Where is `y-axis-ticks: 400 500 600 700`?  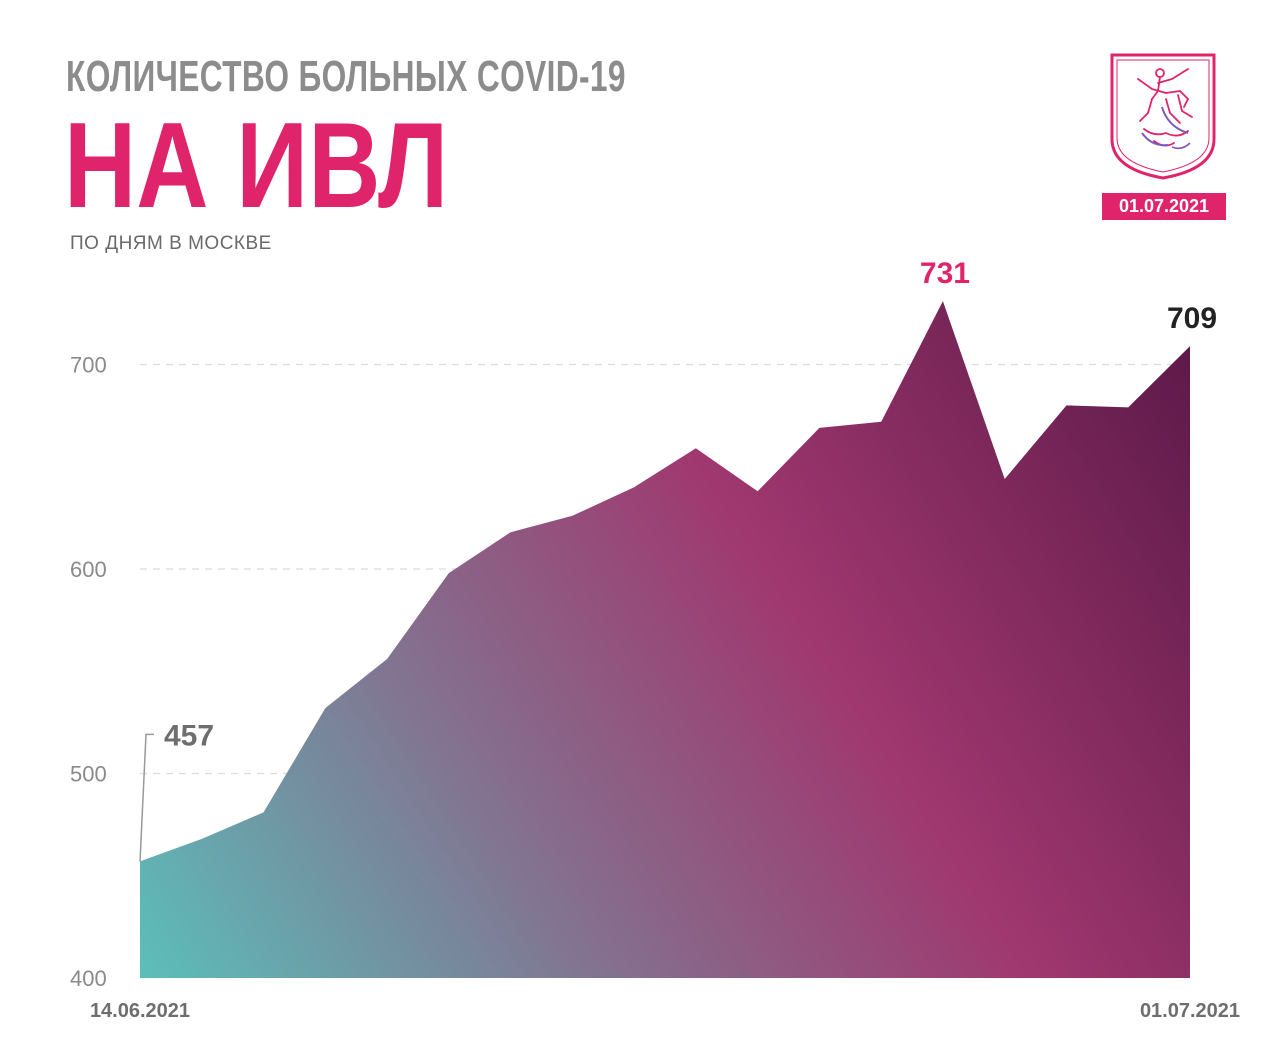 y-axis-ticks: 400 500 600 700 is located at coordinates (88, 672).